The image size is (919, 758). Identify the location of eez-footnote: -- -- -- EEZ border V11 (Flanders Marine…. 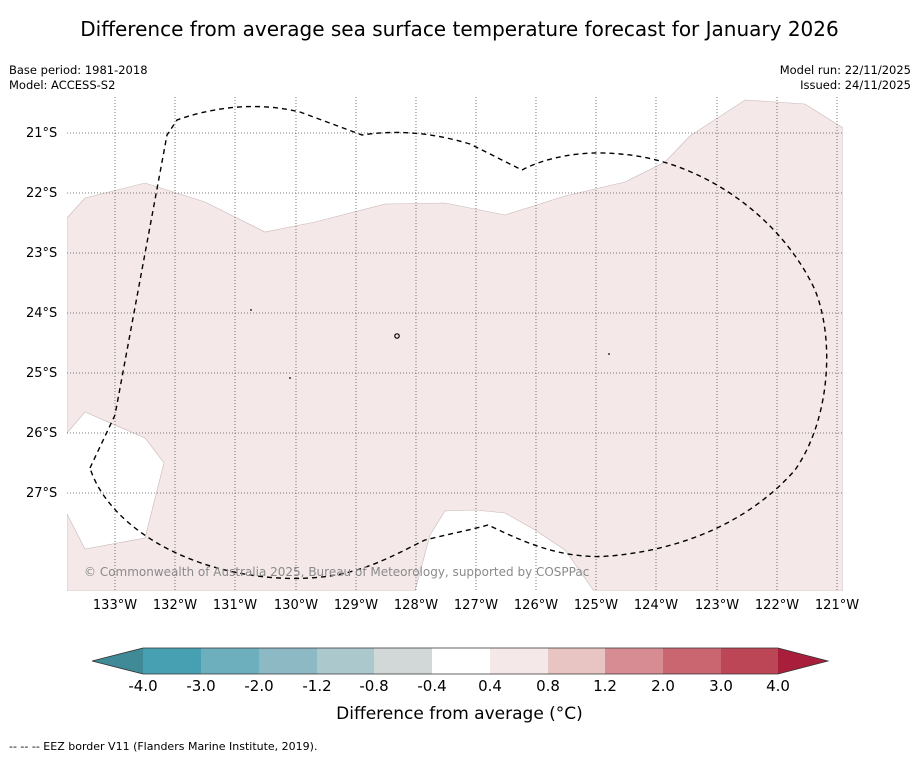
(163, 746).